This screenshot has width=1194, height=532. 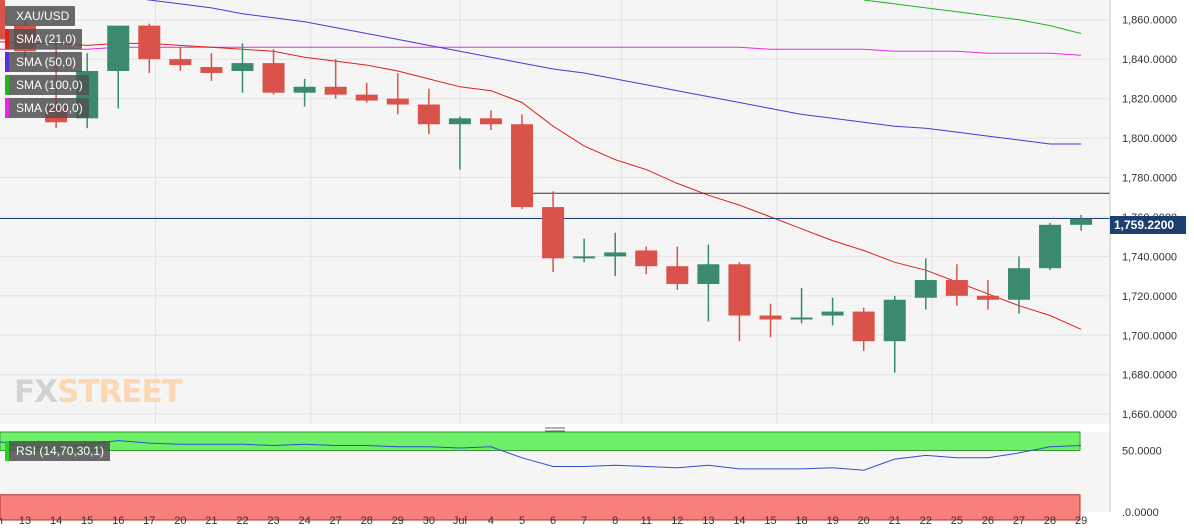 I want to click on x-tick-label: 18, so click(x=801, y=521).